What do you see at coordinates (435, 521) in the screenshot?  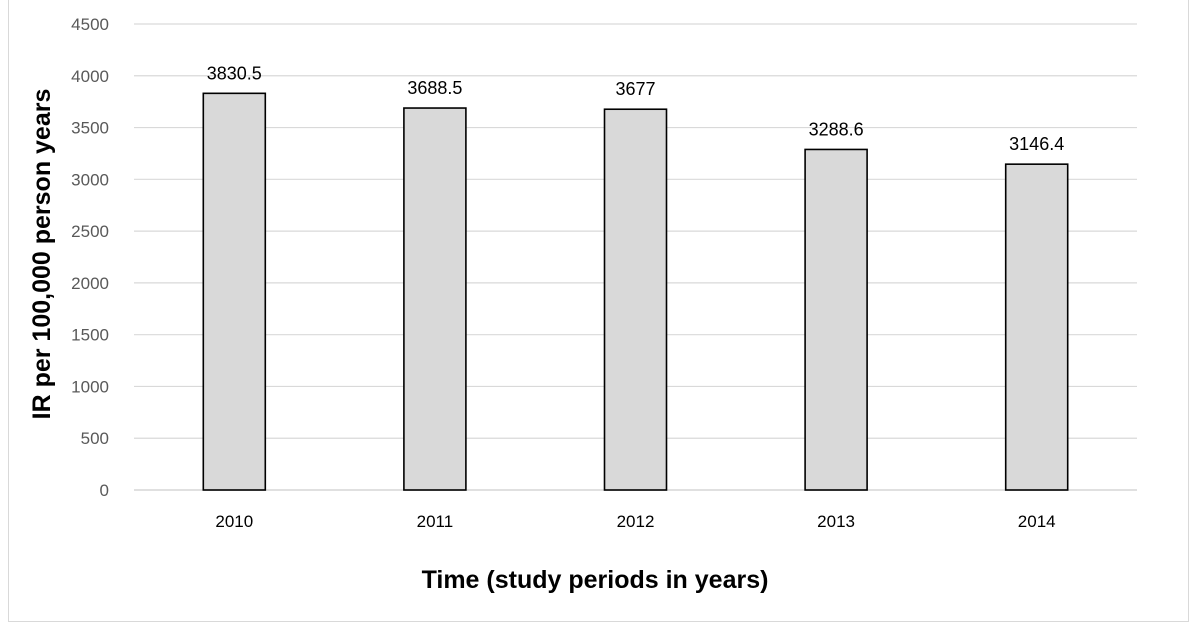 I see `x-tick-label-2011: 2011` at bounding box center [435, 521].